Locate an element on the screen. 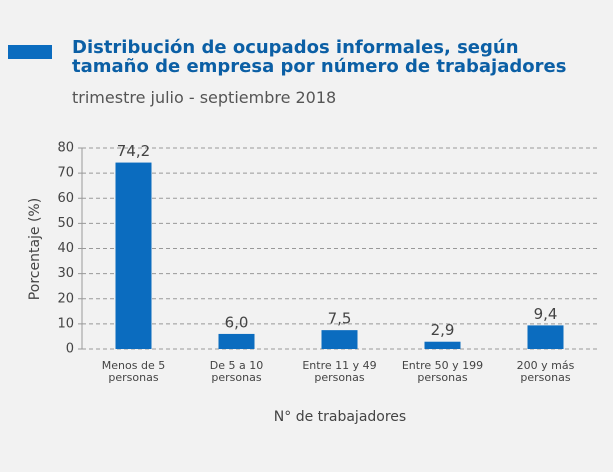 This screenshot has height=472, width=613. value-label: 2,9 is located at coordinates (443, 330).